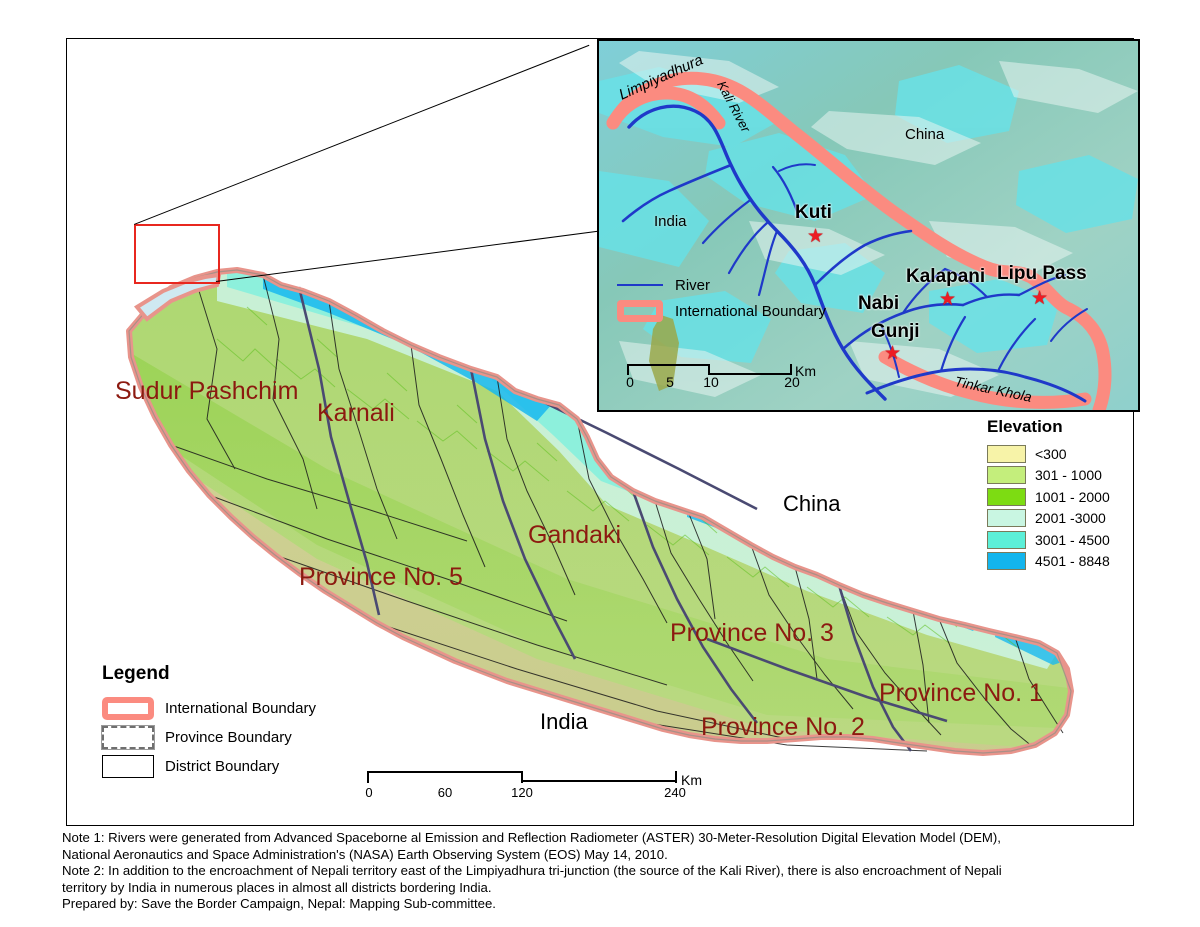  I want to click on elevation-legend-row: 1001 - 2000, so click(1048, 497).